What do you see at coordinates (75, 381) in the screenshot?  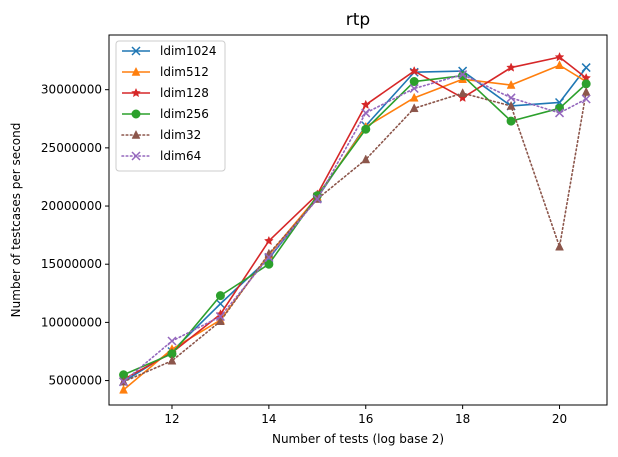 I see `y-tick-label: 5000000` at bounding box center [75, 381].